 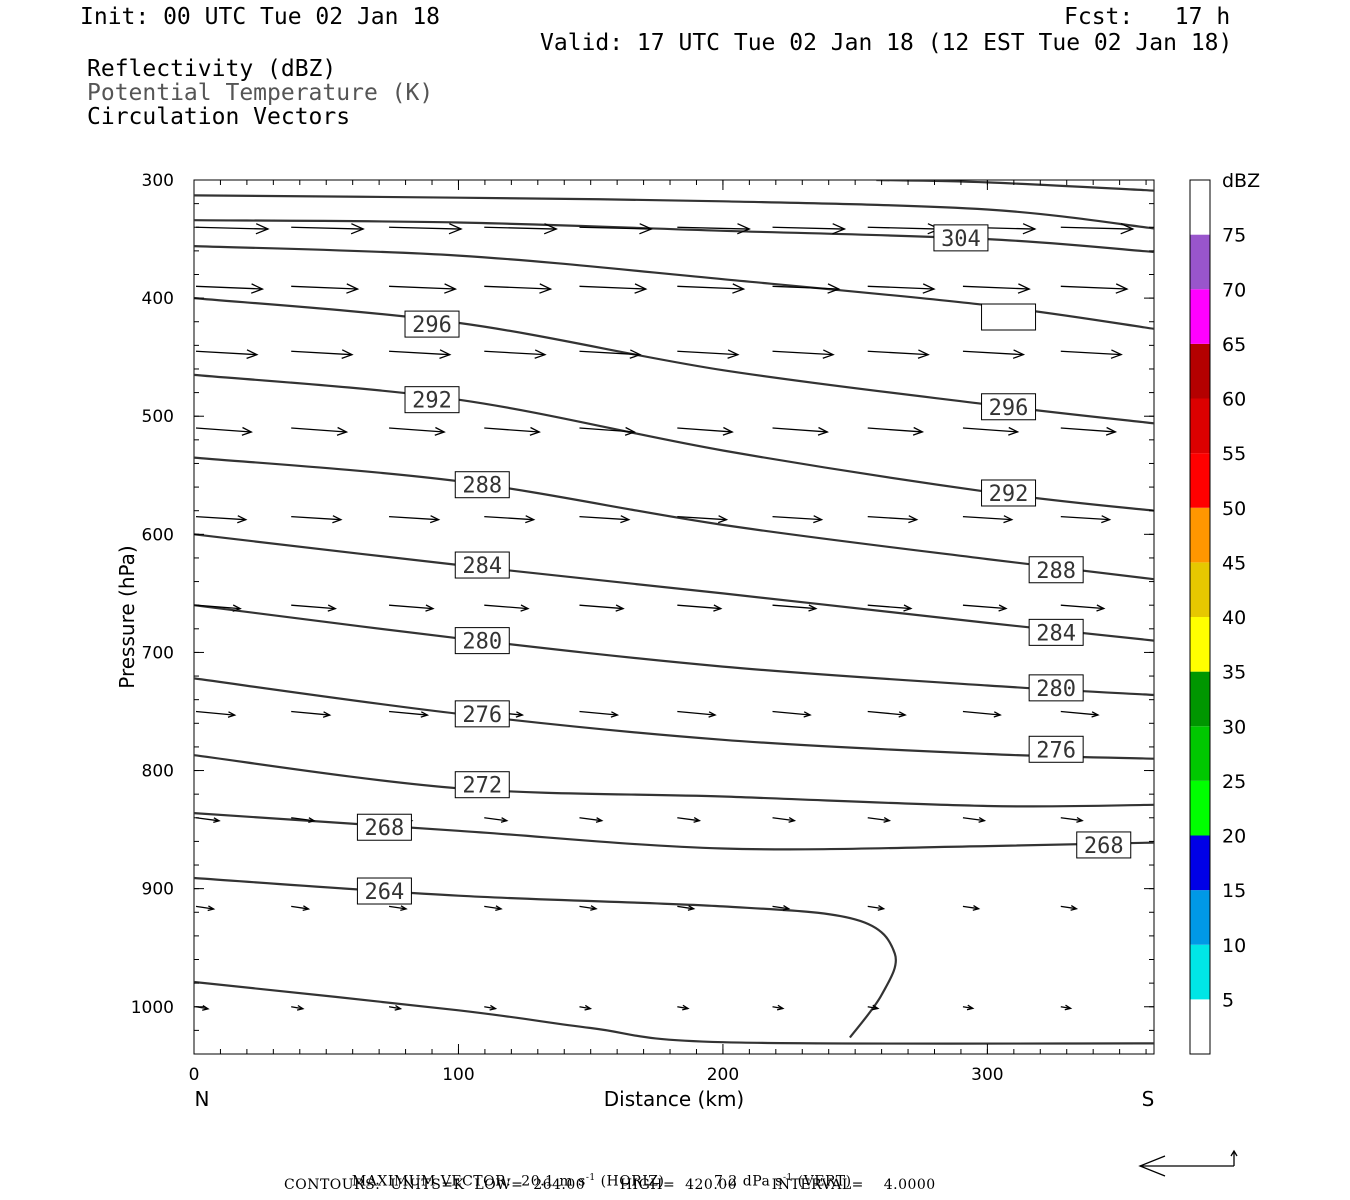 I want to click on colorbar-border, so click(x=1200, y=617).